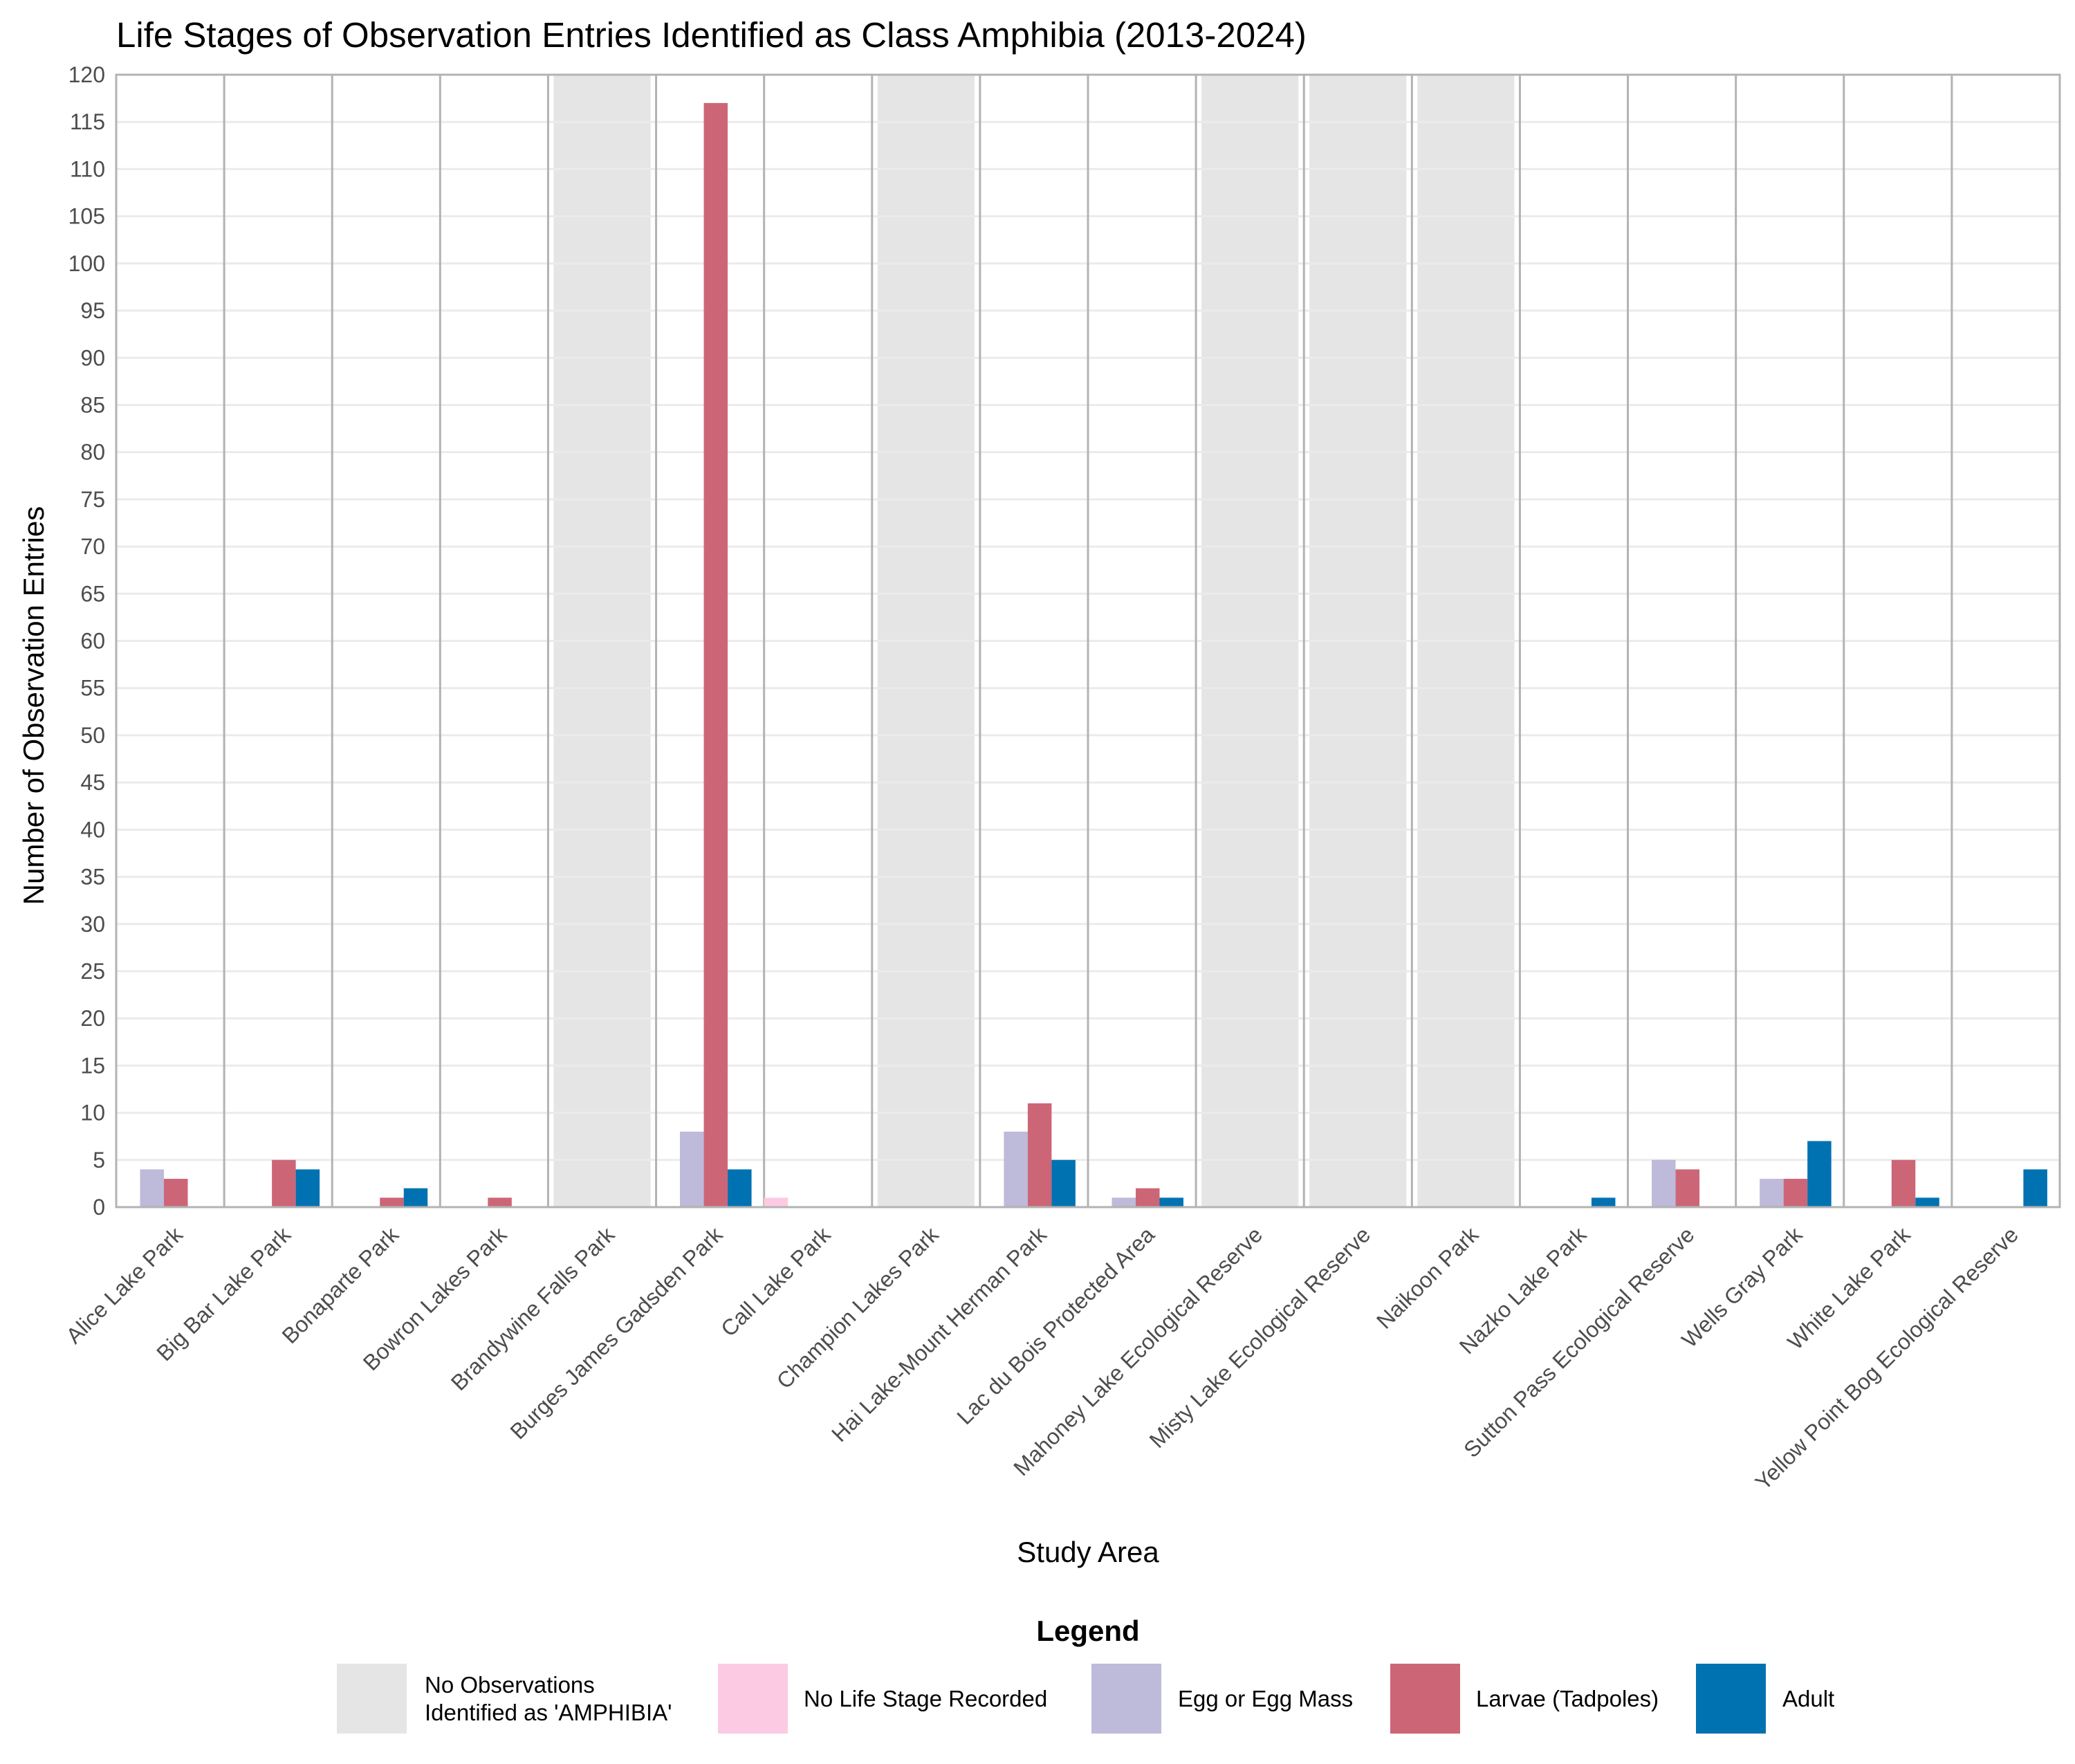  I want to click on y-tick-label: 120, so click(86, 74).